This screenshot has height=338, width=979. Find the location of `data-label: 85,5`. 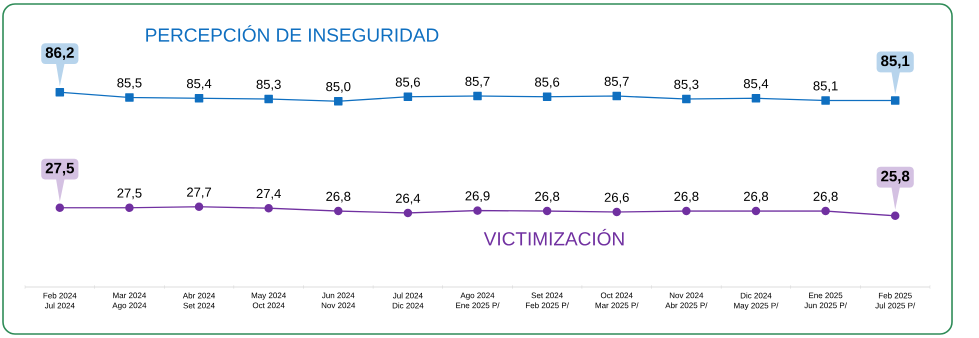

data-label: 85,5 is located at coordinates (129, 83).